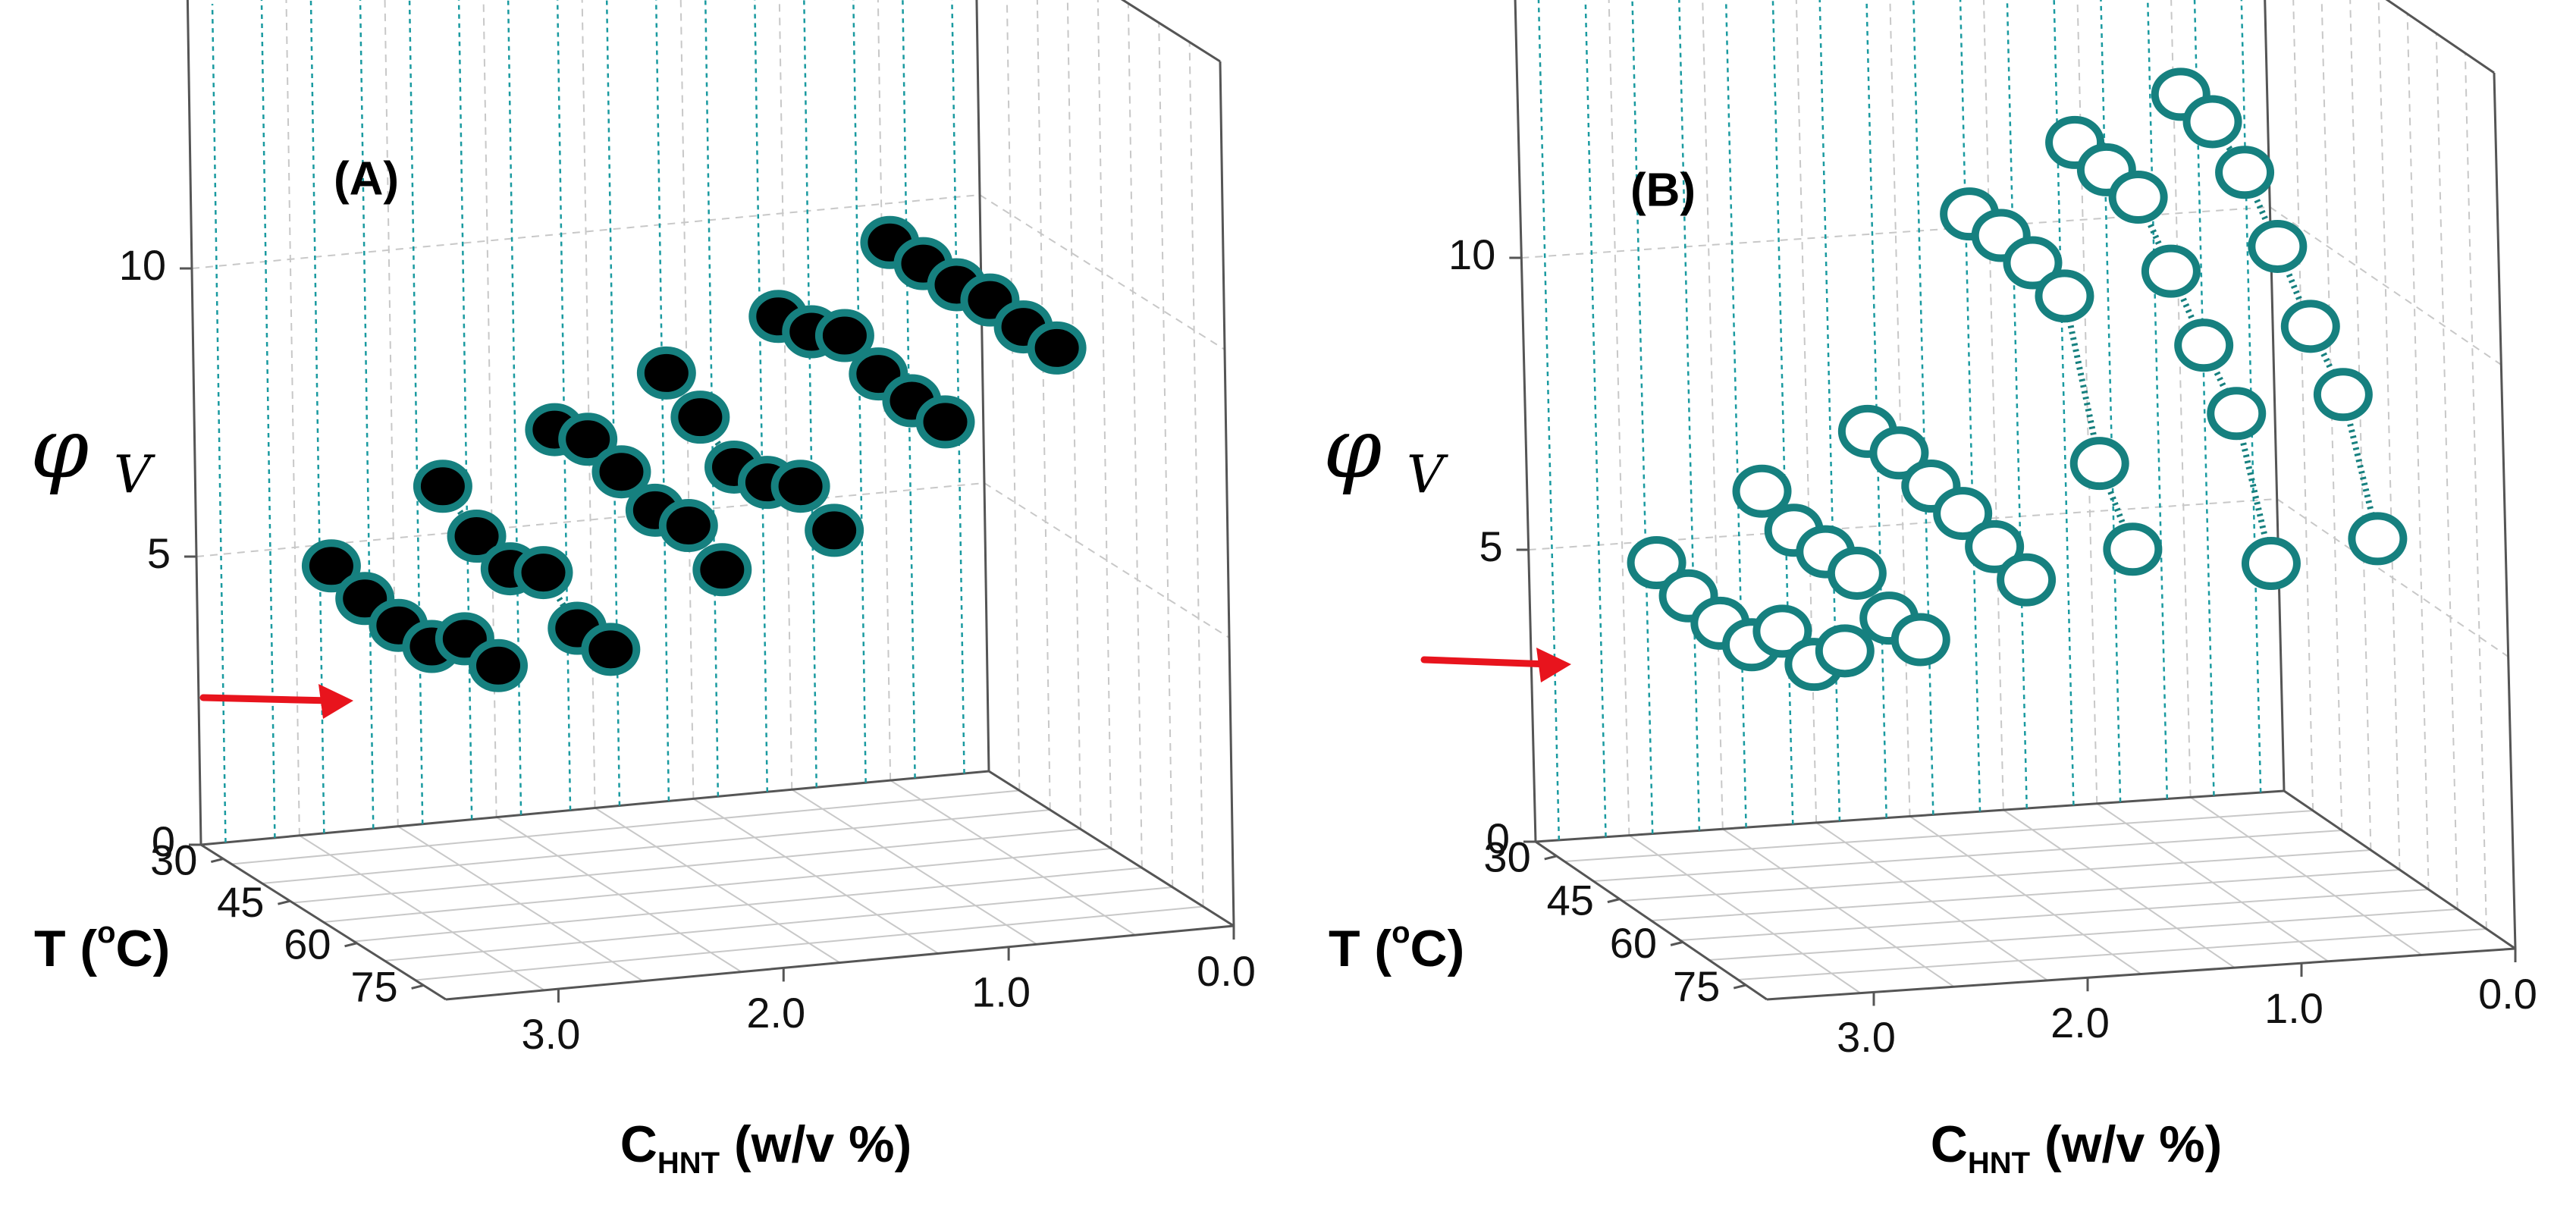  I want to click on temp-tick-label: 75, so click(1696, 986).